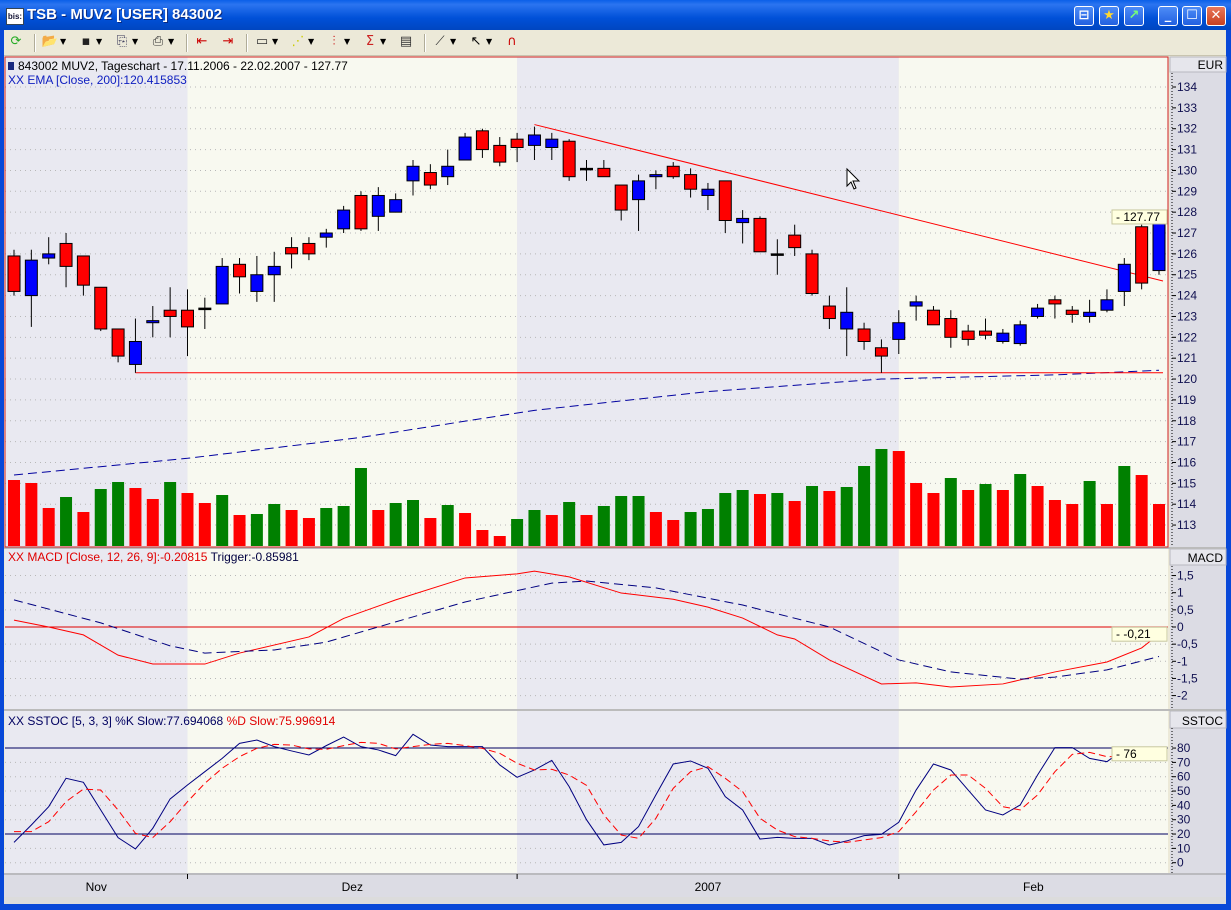  Describe the element at coordinates (440, 42) in the screenshot. I see `draw-line-button: ⟋` at that location.